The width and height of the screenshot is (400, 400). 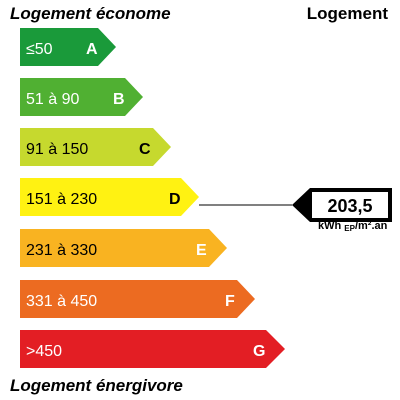 I want to click on value-indicator: 203,5, so click(x=342, y=205).